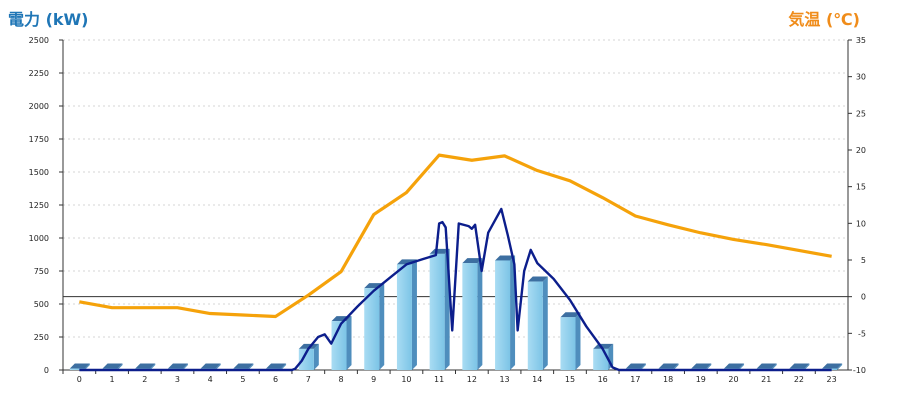  What do you see at coordinates (340, 379) in the screenshot?
I see `x-tick-label: 8` at bounding box center [340, 379].